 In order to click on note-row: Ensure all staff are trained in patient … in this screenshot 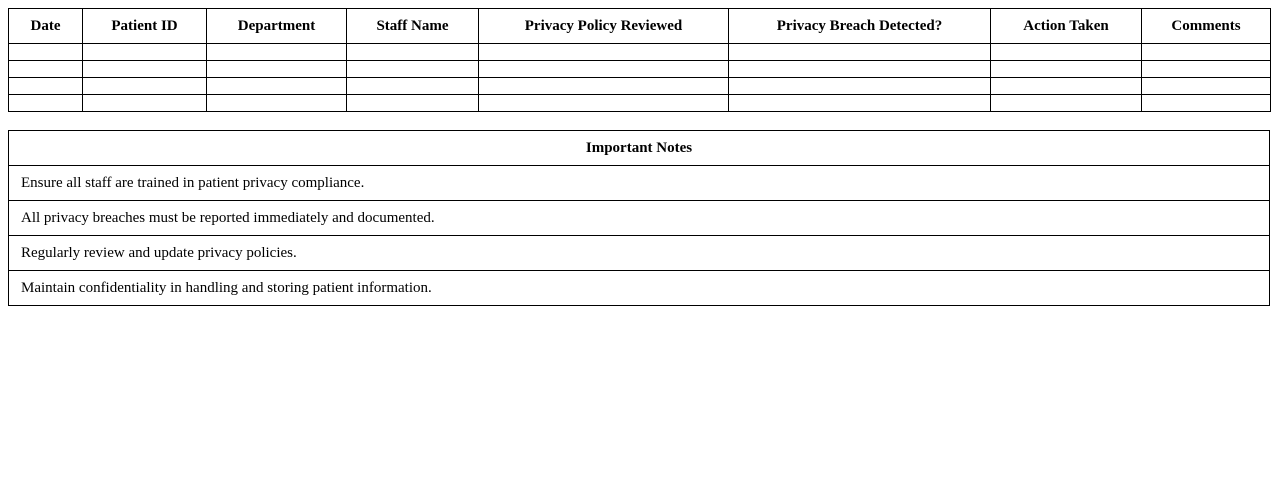, I will do `click(639, 183)`.